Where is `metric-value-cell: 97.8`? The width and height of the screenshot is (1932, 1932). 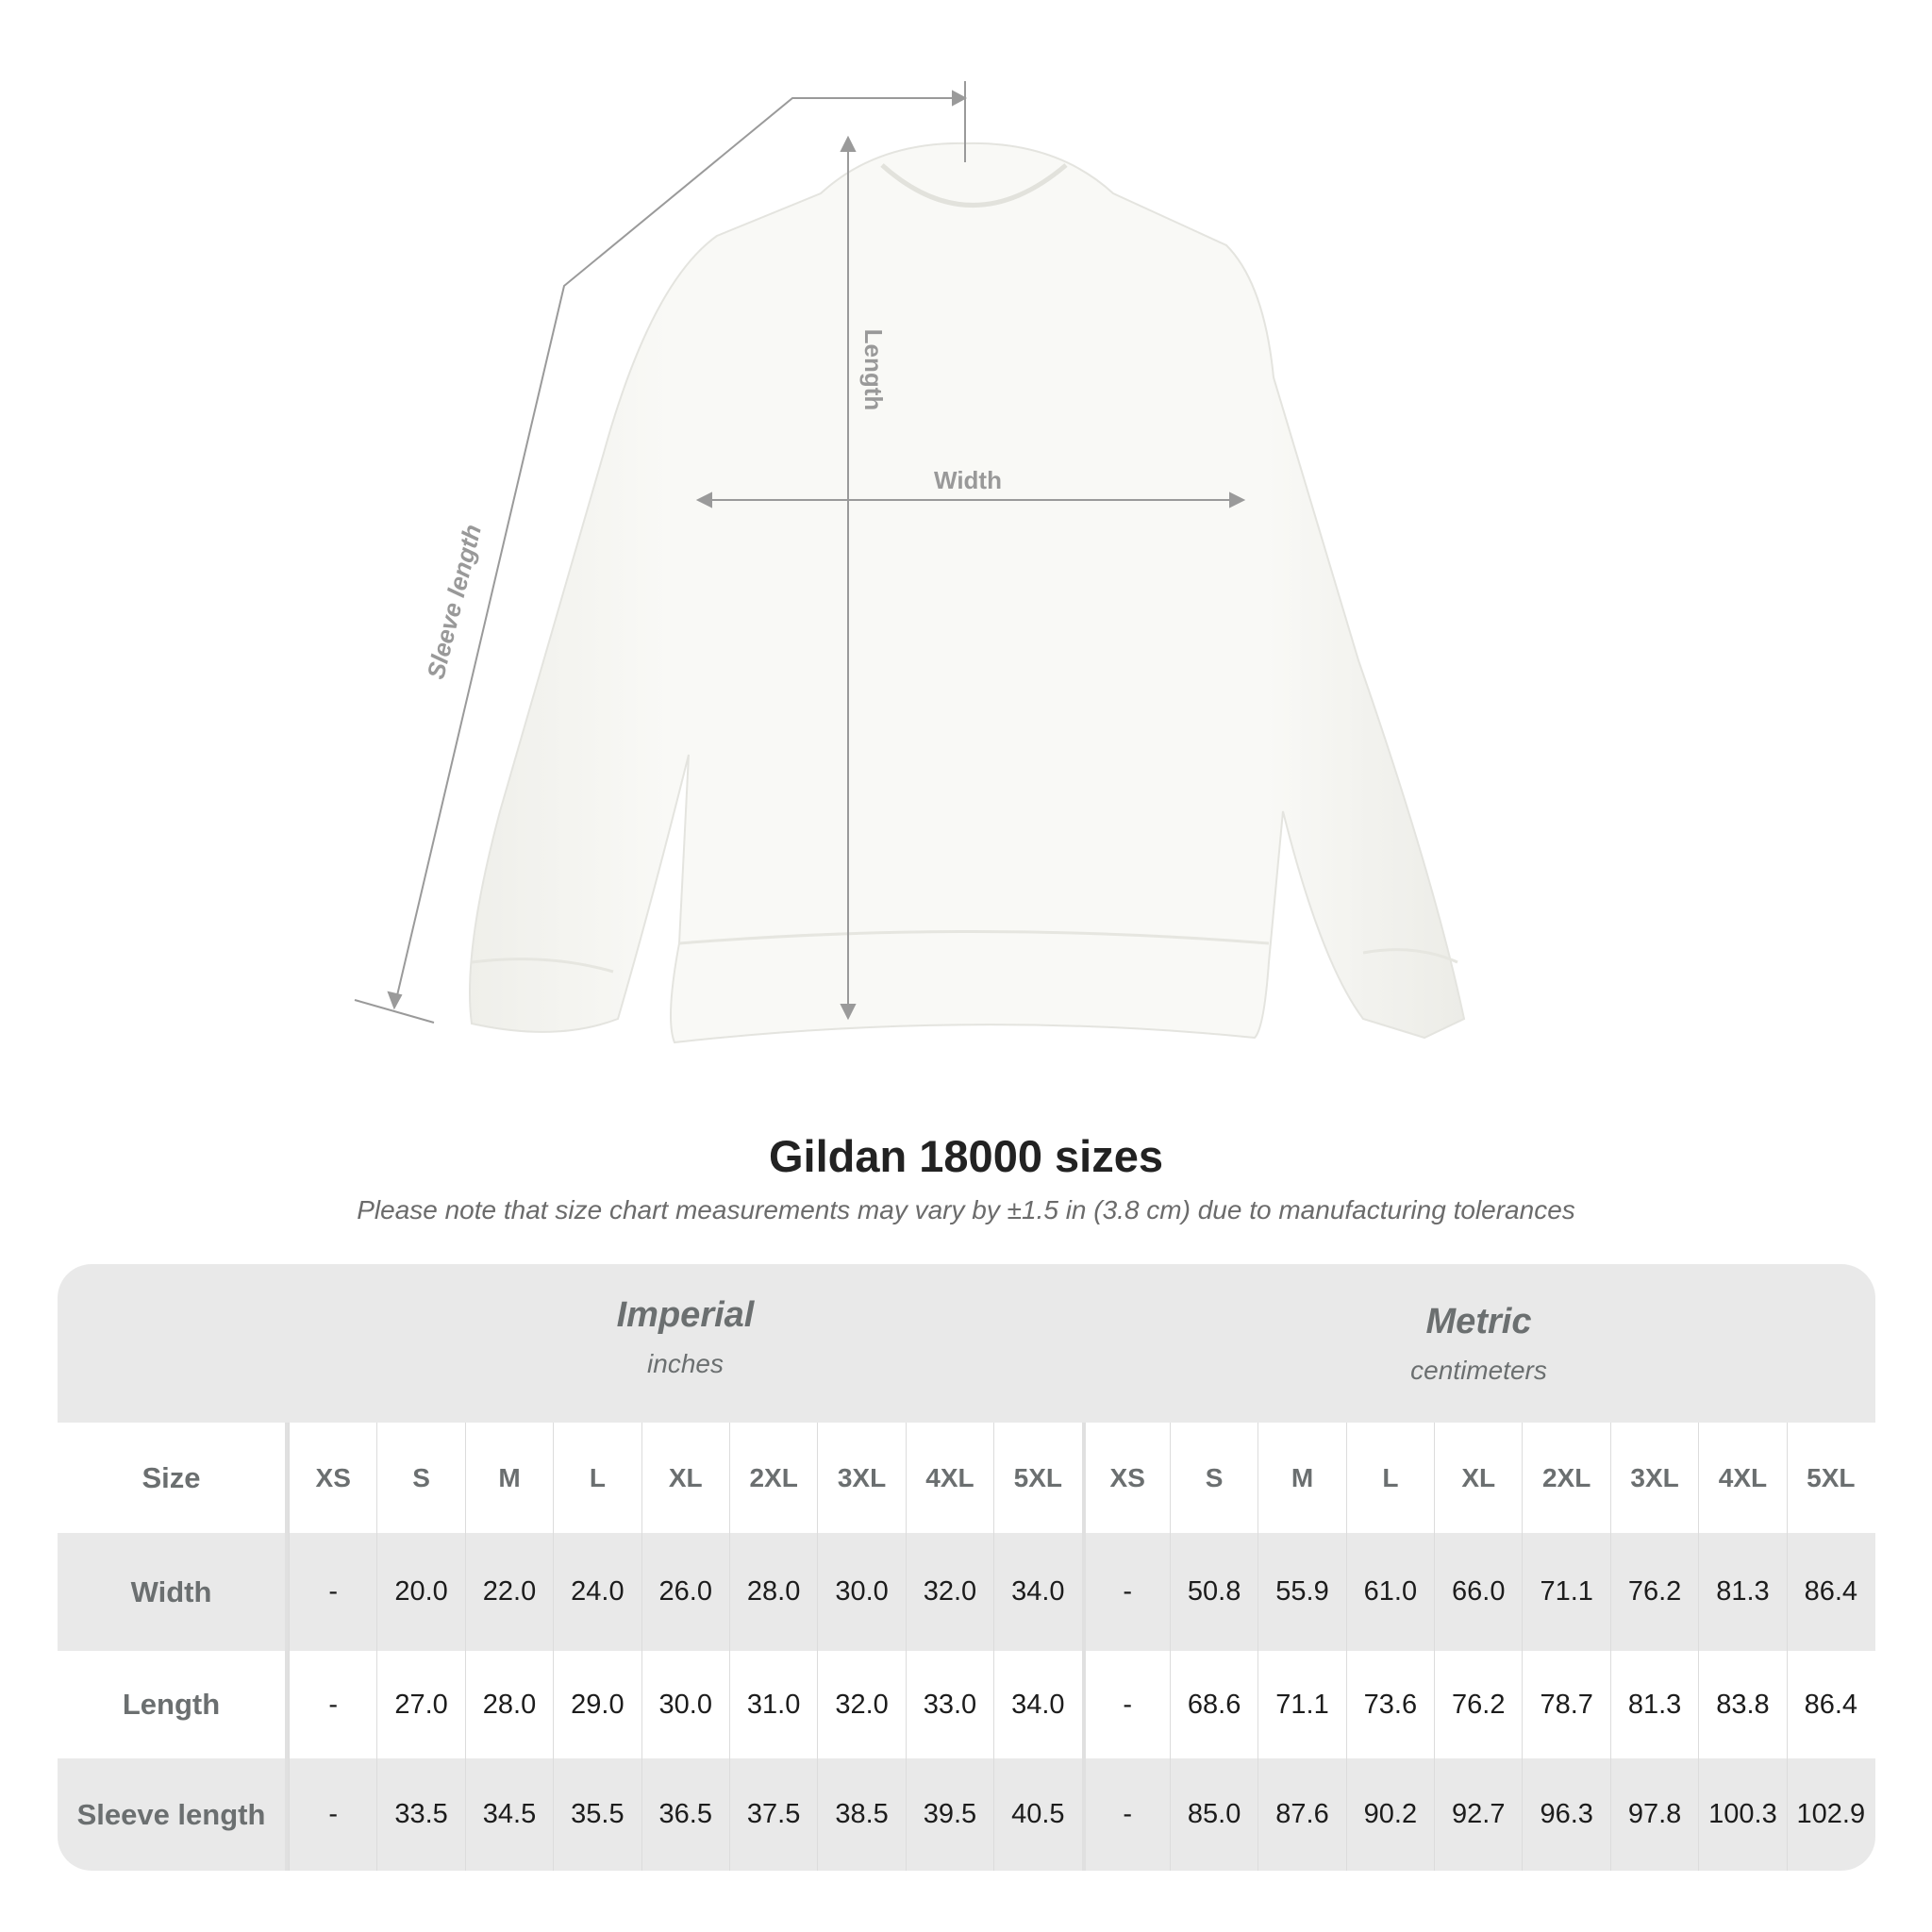
metric-value-cell: 97.8 is located at coordinates (1653, 1814).